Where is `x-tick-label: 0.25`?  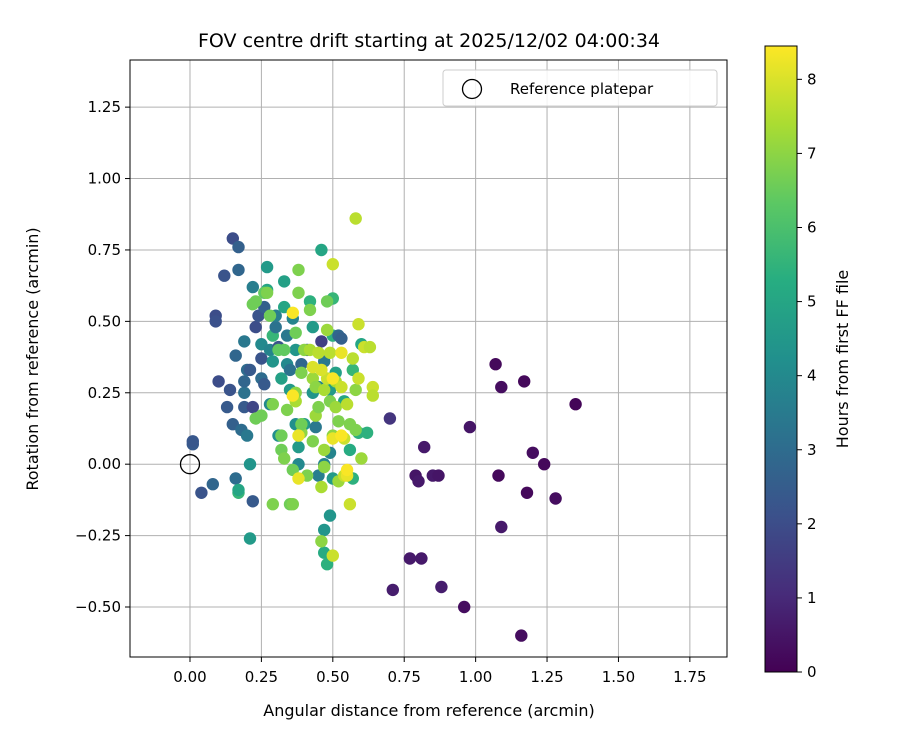 x-tick-label: 0.25 is located at coordinates (261, 677).